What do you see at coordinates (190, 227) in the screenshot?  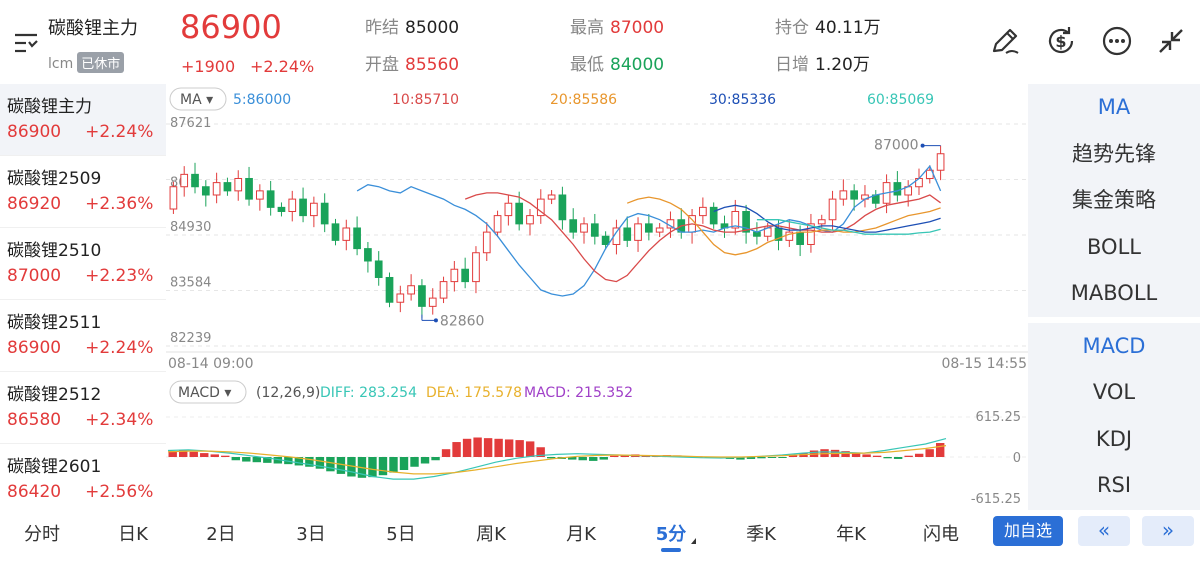 I see `y-tick-label: 84930` at bounding box center [190, 227].